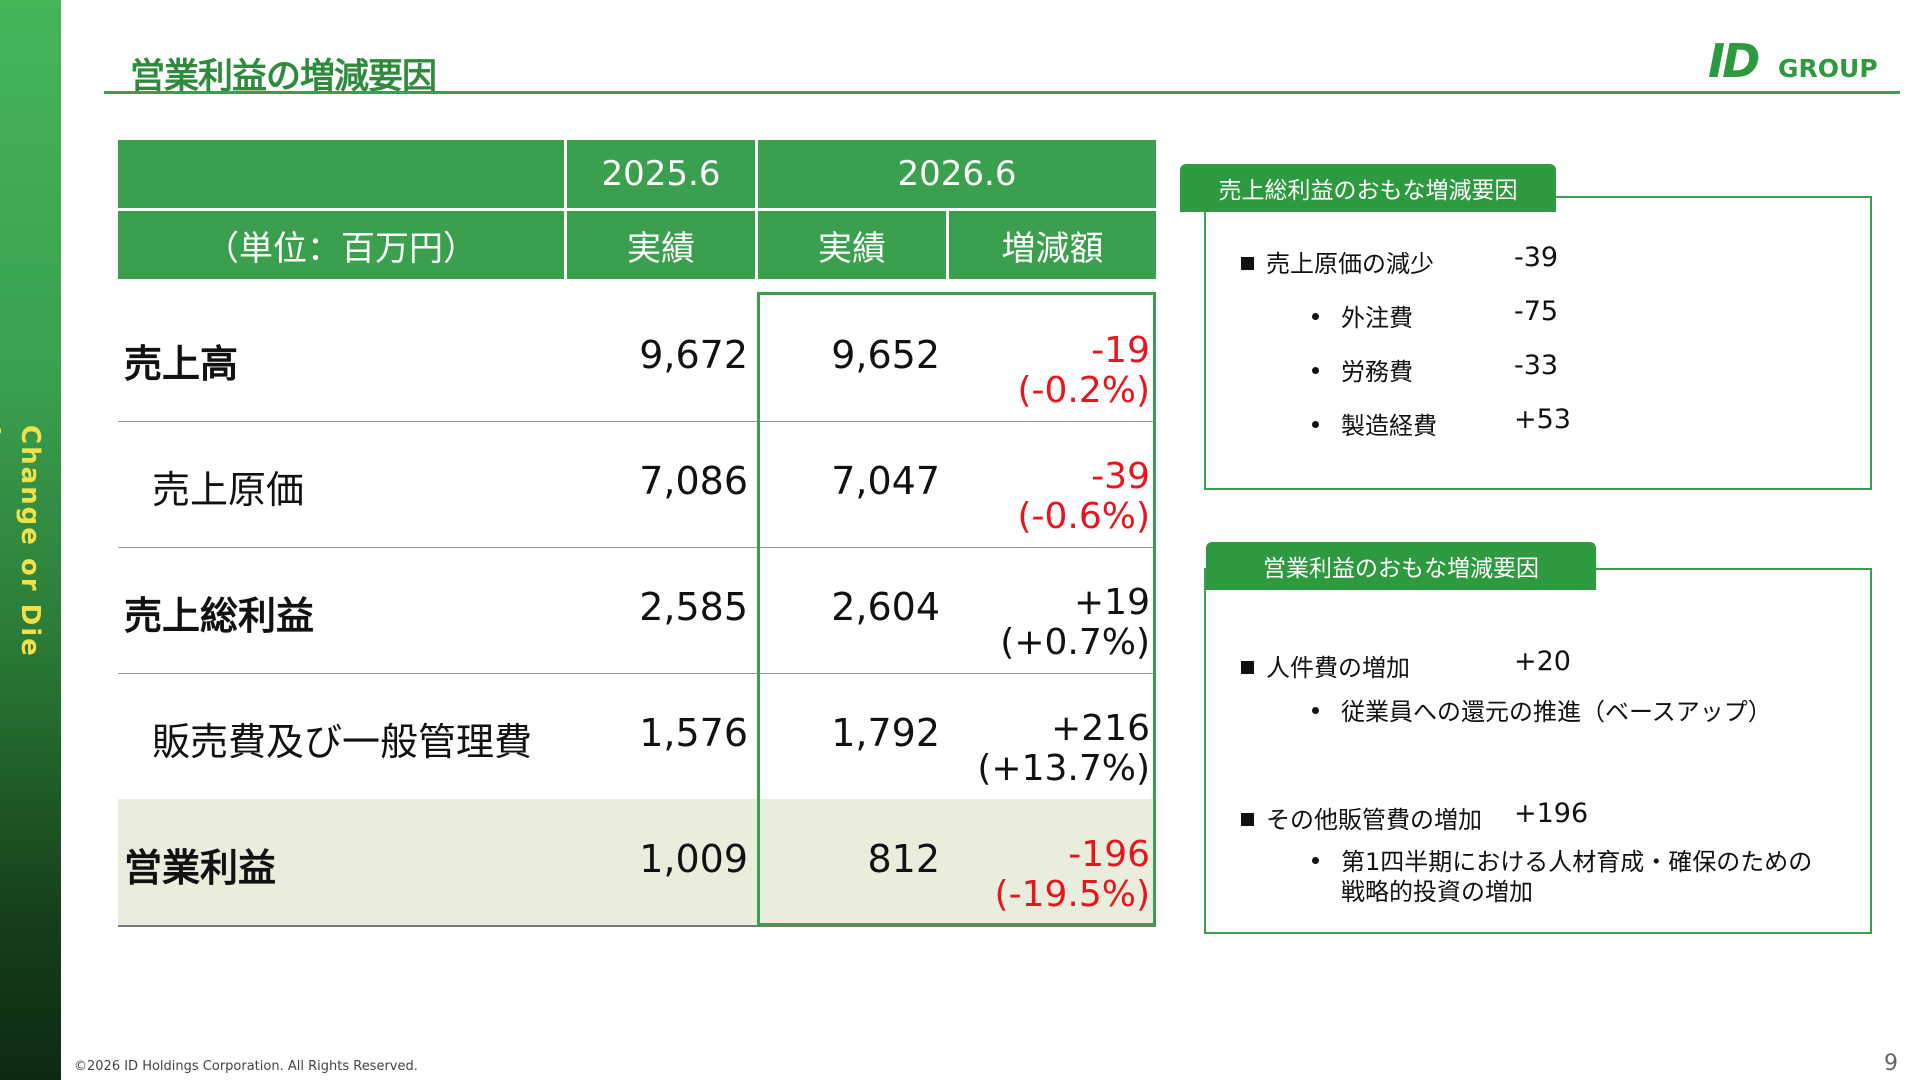  What do you see at coordinates (1338, 668) in the screenshot?
I see `factor-label: 人件費の増加` at bounding box center [1338, 668].